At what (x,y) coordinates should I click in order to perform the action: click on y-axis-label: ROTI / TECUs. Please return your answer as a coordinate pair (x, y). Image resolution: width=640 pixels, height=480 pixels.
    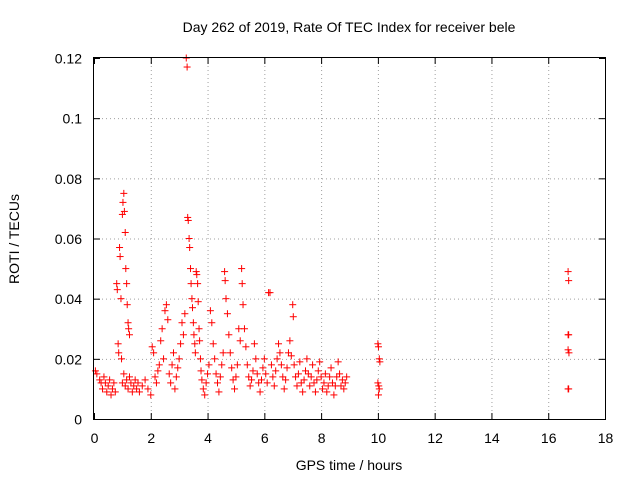
    Looking at the image, I should click on (14, 239).